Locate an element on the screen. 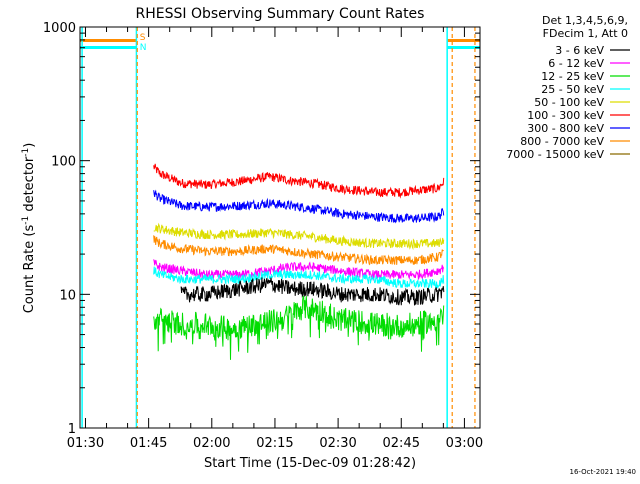 Image resolution: width=640 pixels, height=484 pixels. y-tick-label: 1000 is located at coordinates (59, 28).